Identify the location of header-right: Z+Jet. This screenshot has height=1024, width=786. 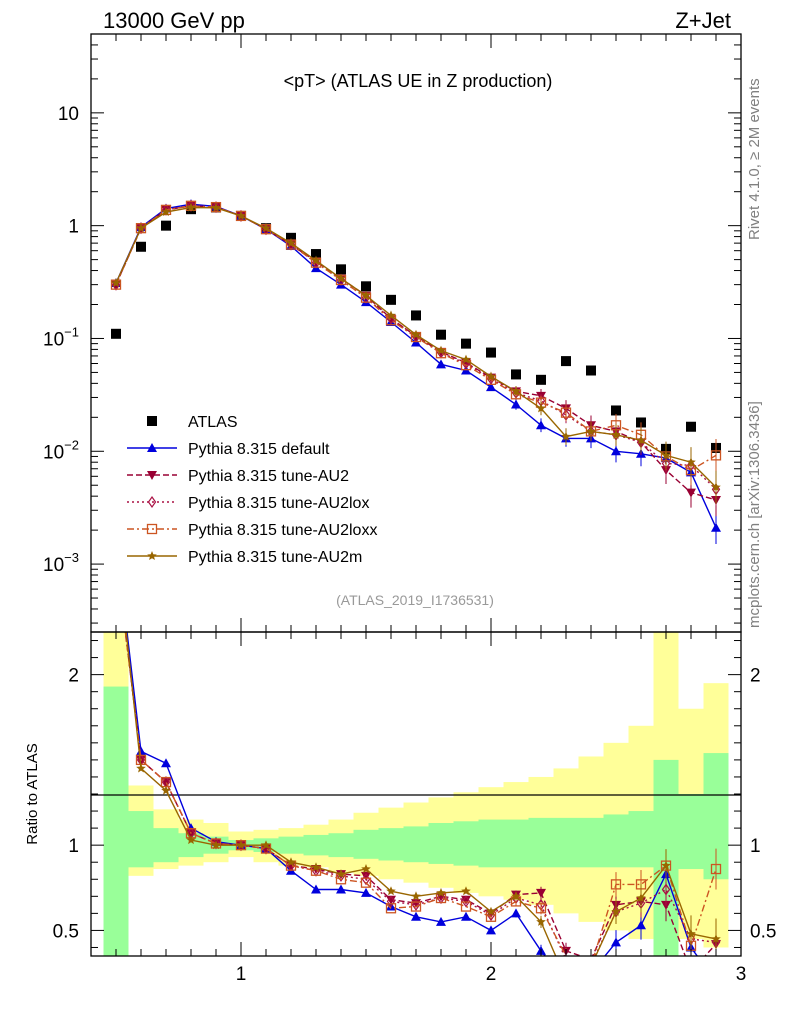
(703, 20).